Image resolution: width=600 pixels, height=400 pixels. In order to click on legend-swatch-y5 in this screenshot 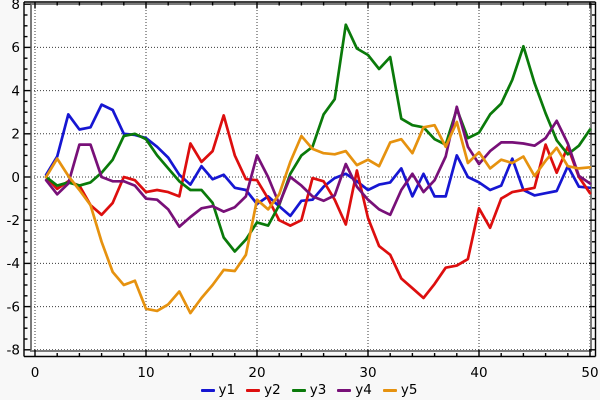, I will do `click(389, 390)`.